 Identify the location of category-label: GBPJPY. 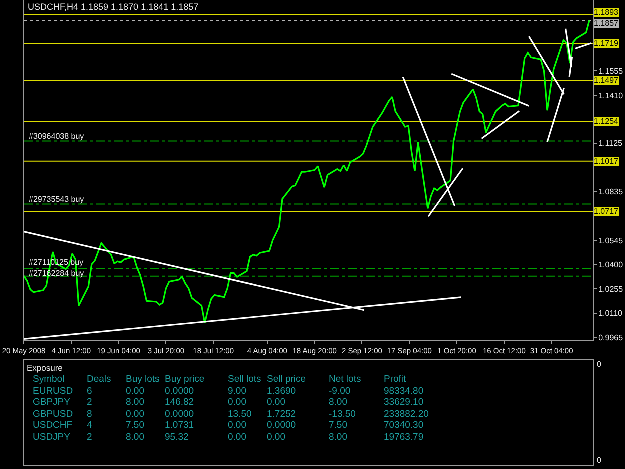
(51, 402).